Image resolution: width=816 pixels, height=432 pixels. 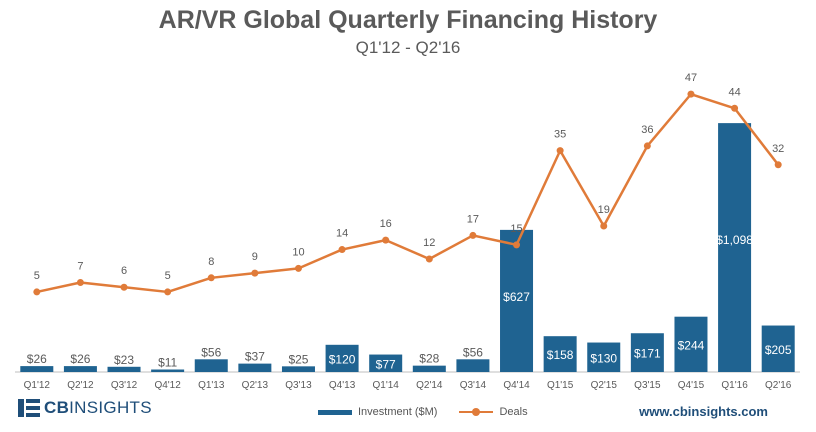 What do you see at coordinates (29, 408) in the screenshot?
I see `cbinsights-logo-icon` at bounding box center [29, 408].